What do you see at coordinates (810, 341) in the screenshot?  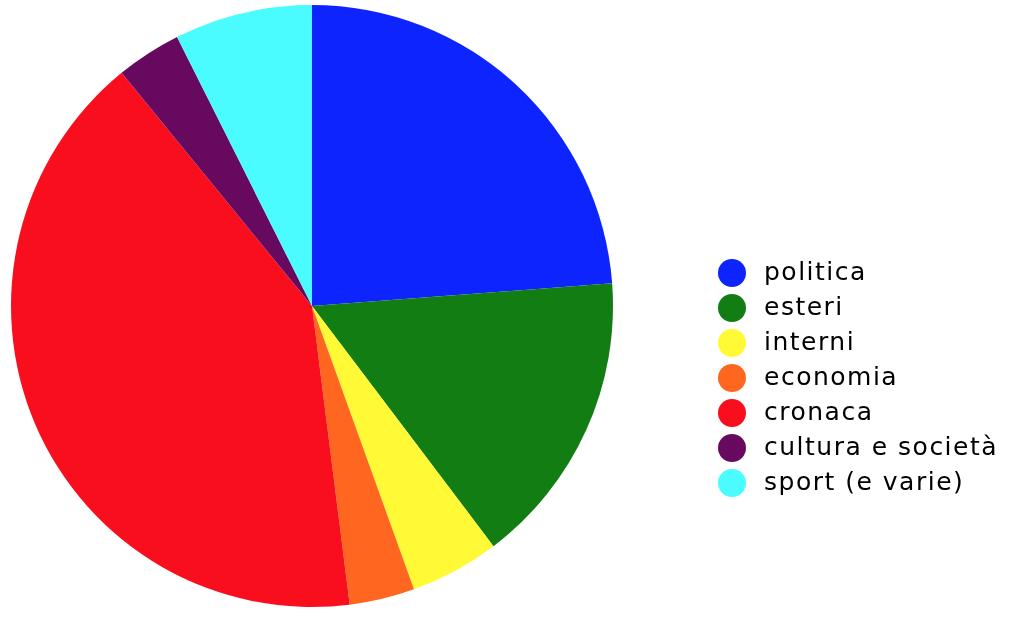 I see `legend-label: interni` at bounding box center [810, 341].